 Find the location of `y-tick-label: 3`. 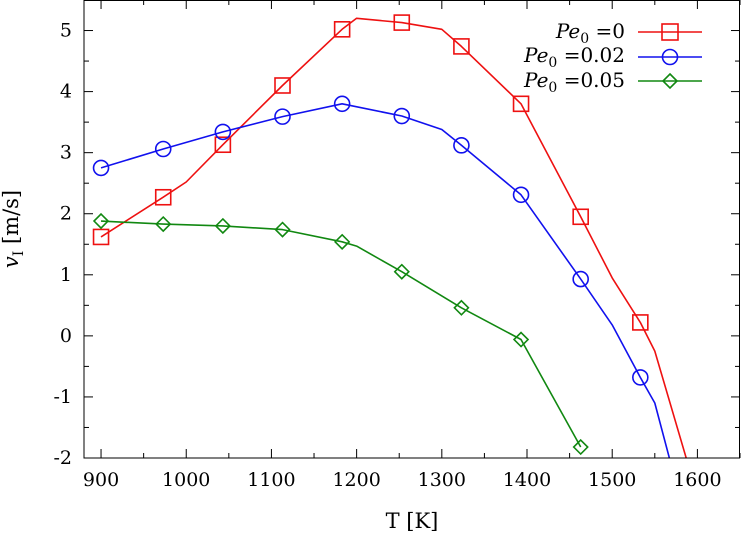

y-tick-label: 3 is located at coordinates (66, 153).